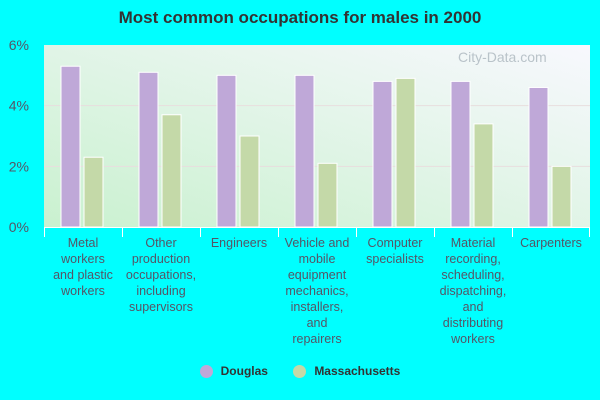 Image resolution: width=600 pixels, height=400 pixels. Describe the element at coordinates (83, 267) in the screenshot. I see `x-category-label: Metal workers and plastic workers` at that location.